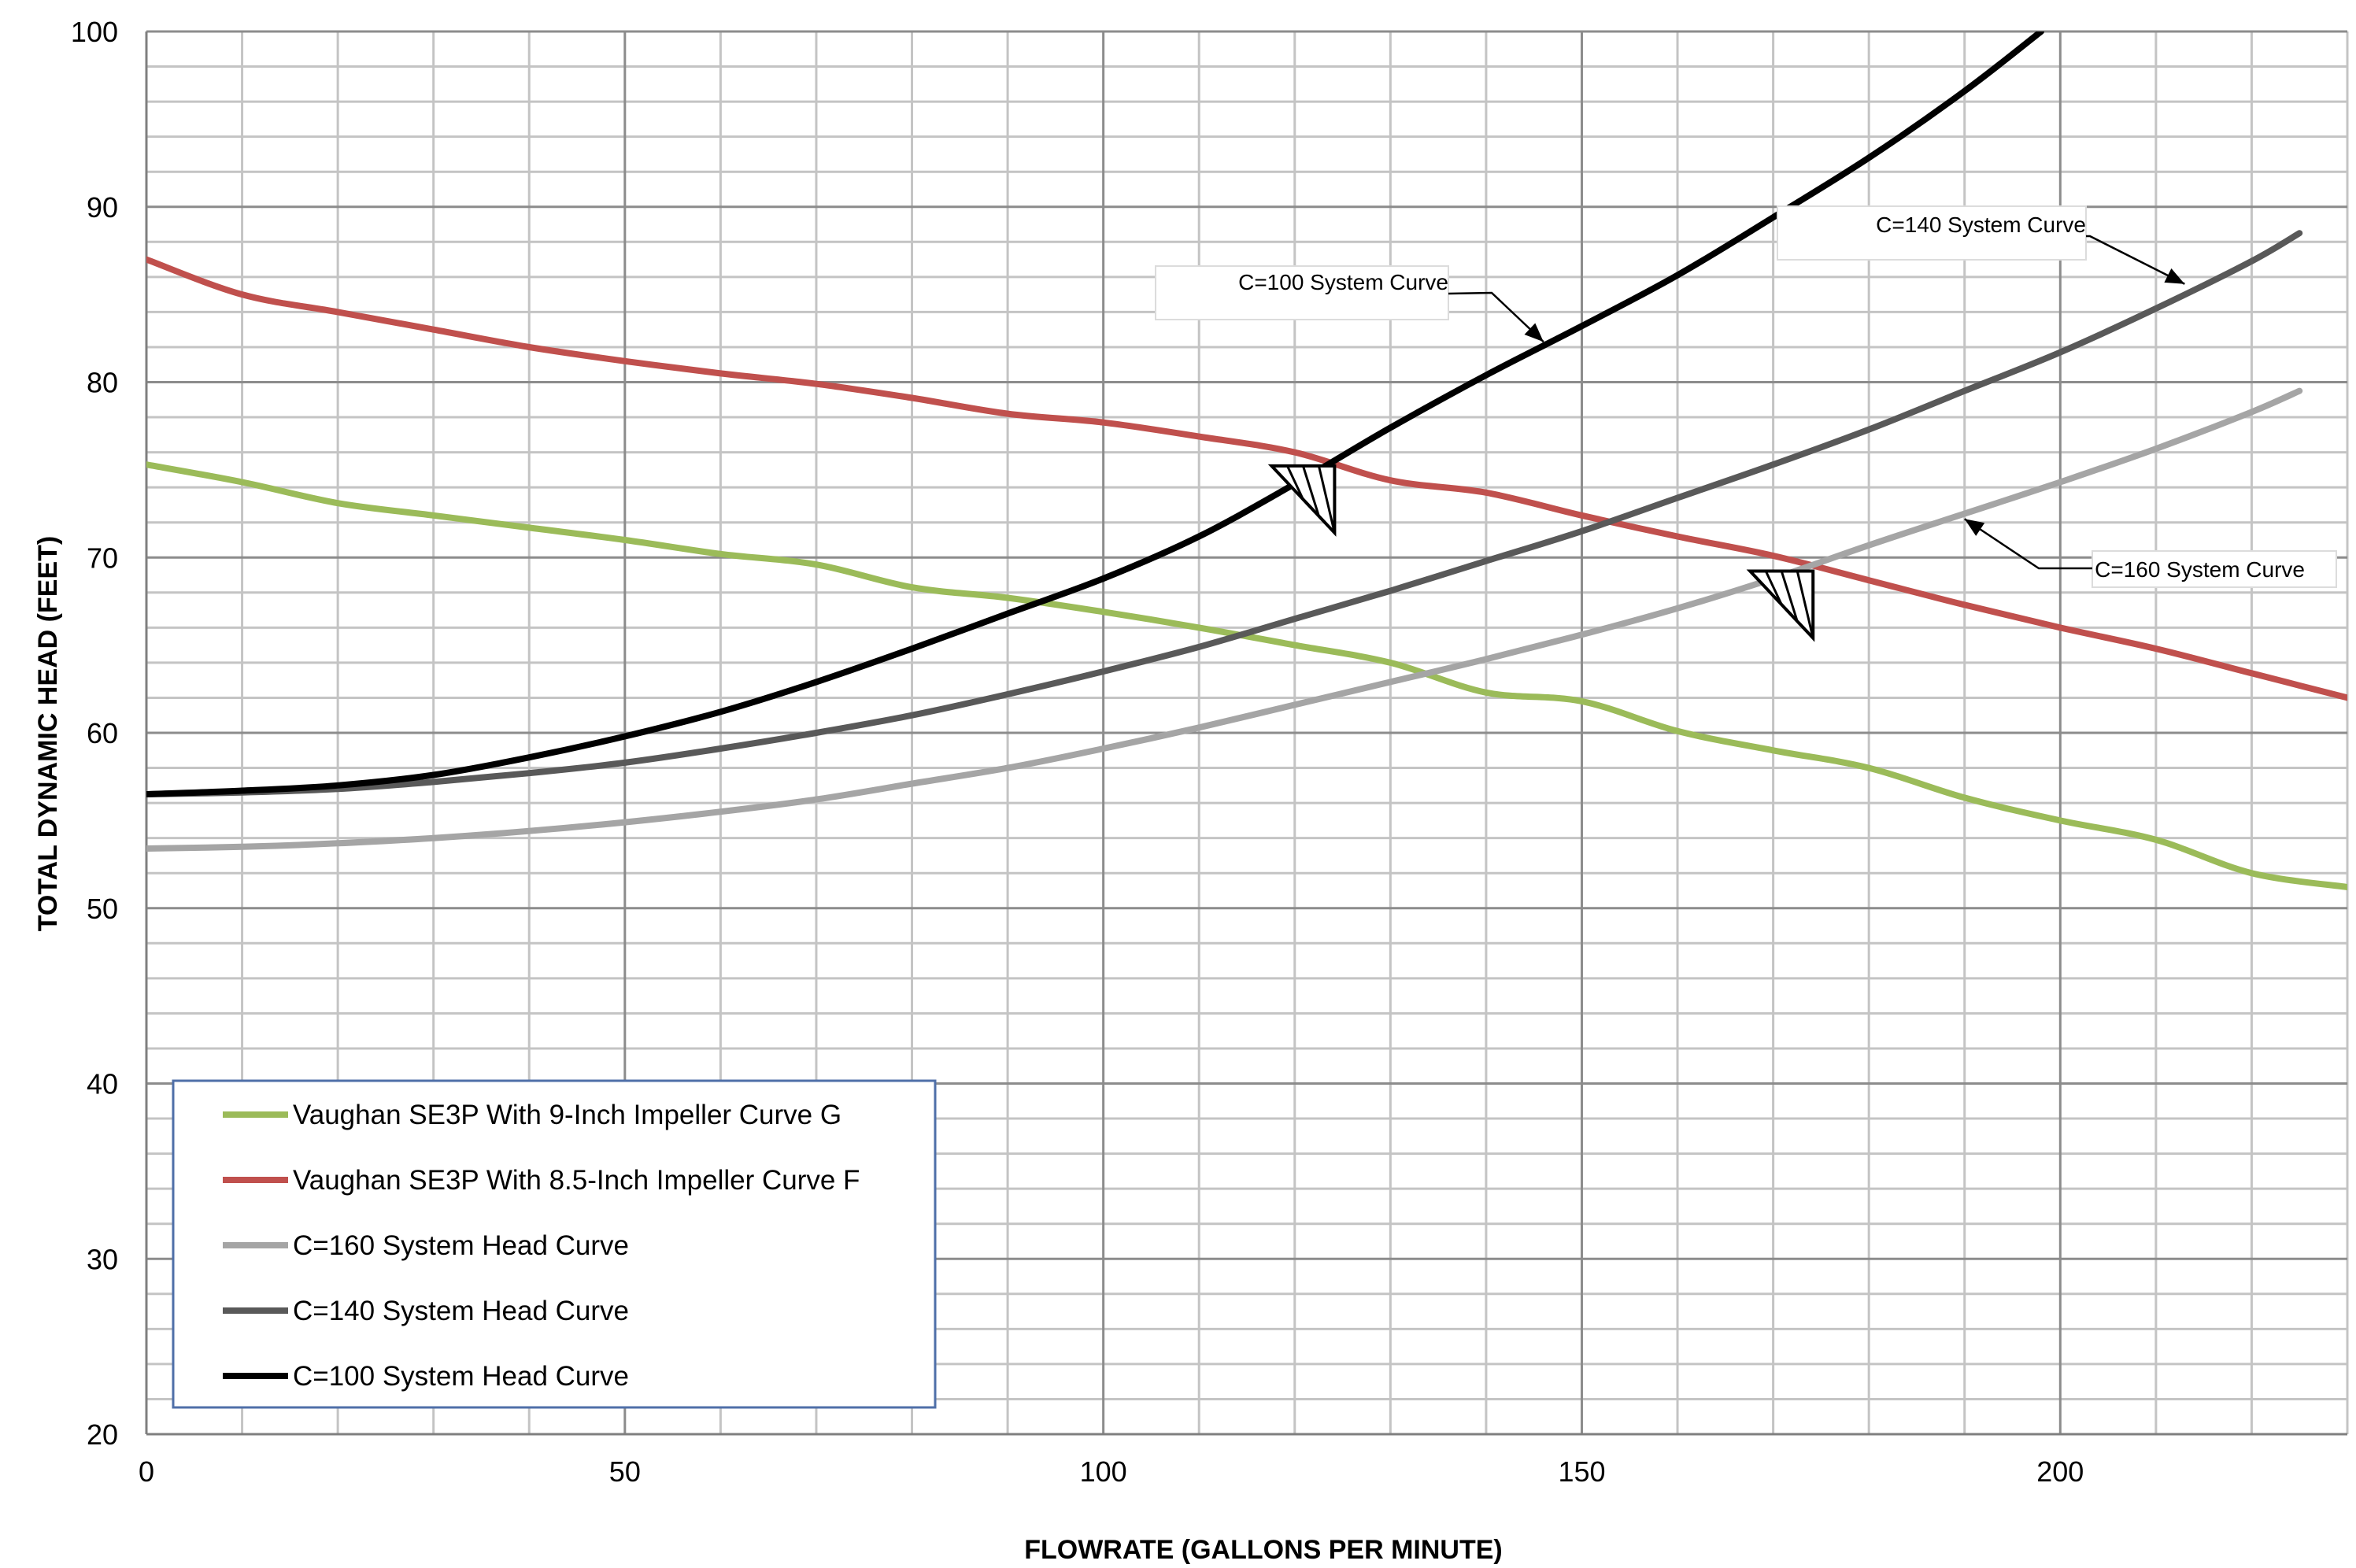  I want to click on x-tick-label: 100, so click(1103, 1472).